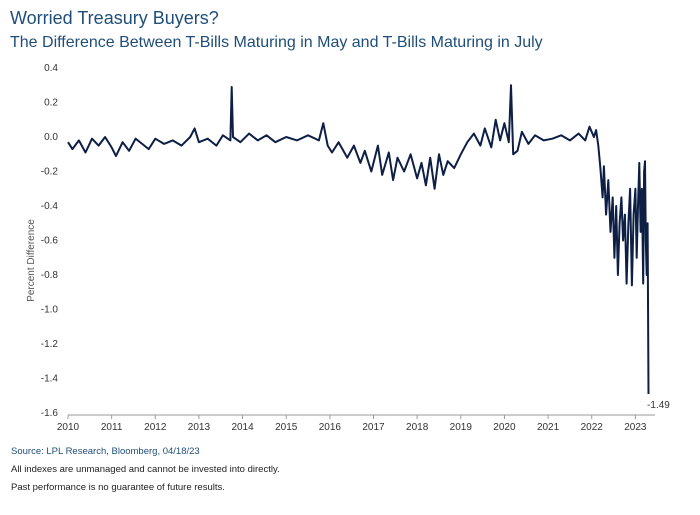 This screenshot has height=515, width=700. I want to click on y-tick-label: -0.6, so click(50, 241).